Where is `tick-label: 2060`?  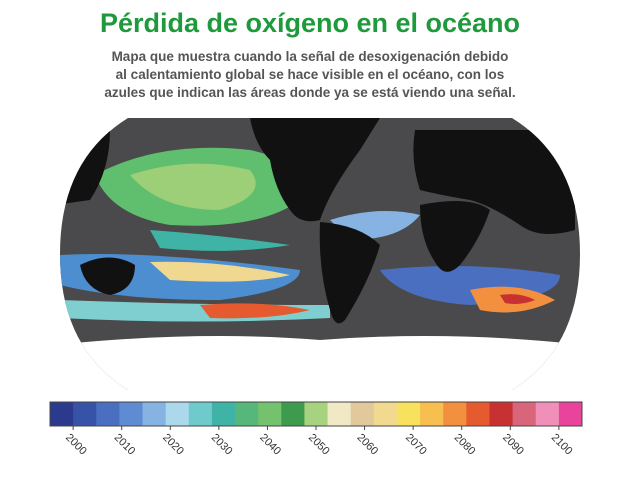
tick-label: 2060 is located at coordinates (367, 445).